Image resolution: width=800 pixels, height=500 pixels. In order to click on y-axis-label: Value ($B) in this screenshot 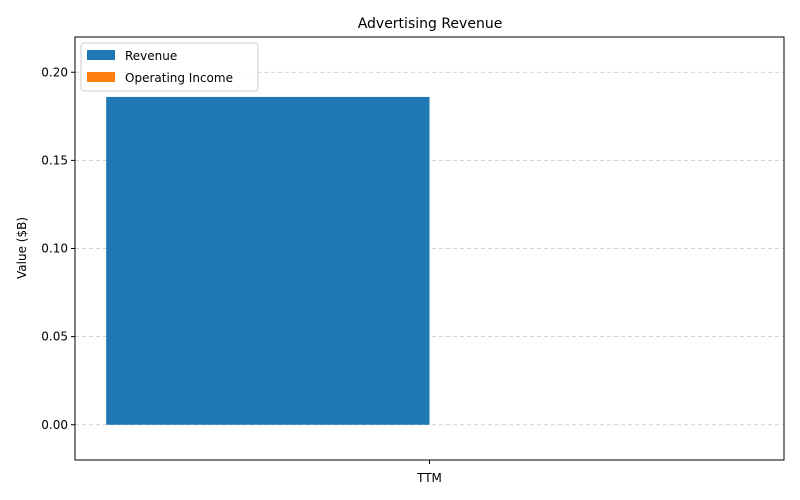, I will do `click(22, 248)`.